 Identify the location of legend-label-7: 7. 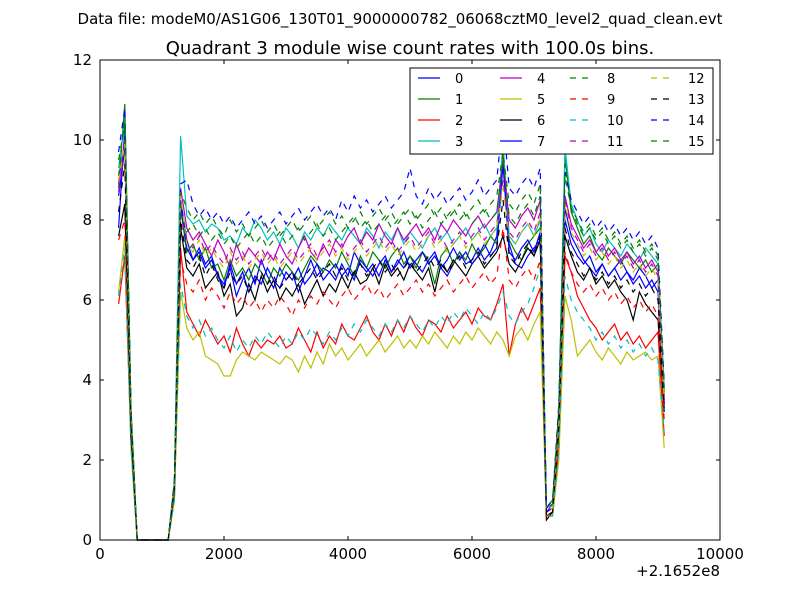
(541, 142).